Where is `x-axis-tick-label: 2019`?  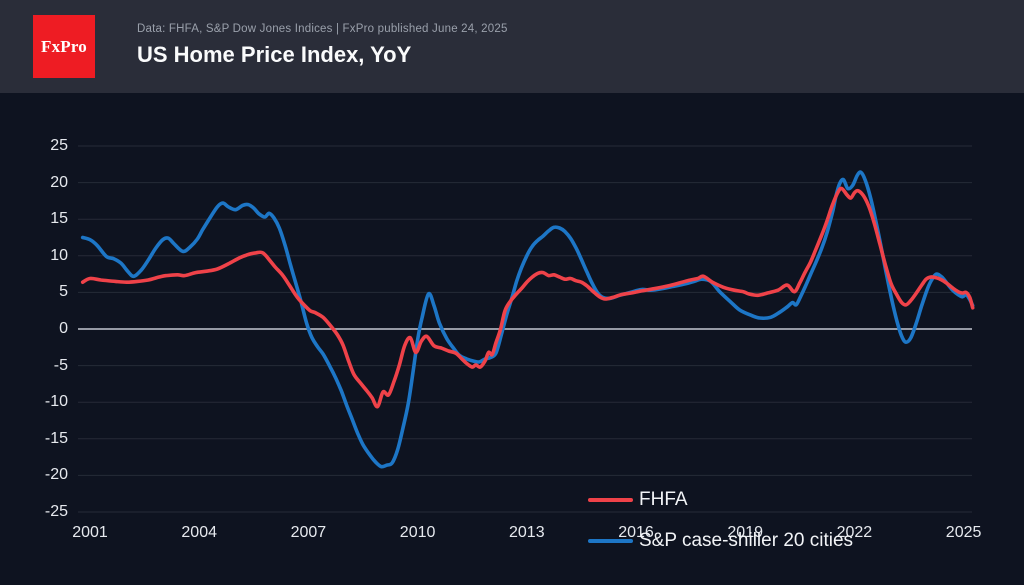
x-axis-tick-label: 2019 is located at coordinates (745, 532).